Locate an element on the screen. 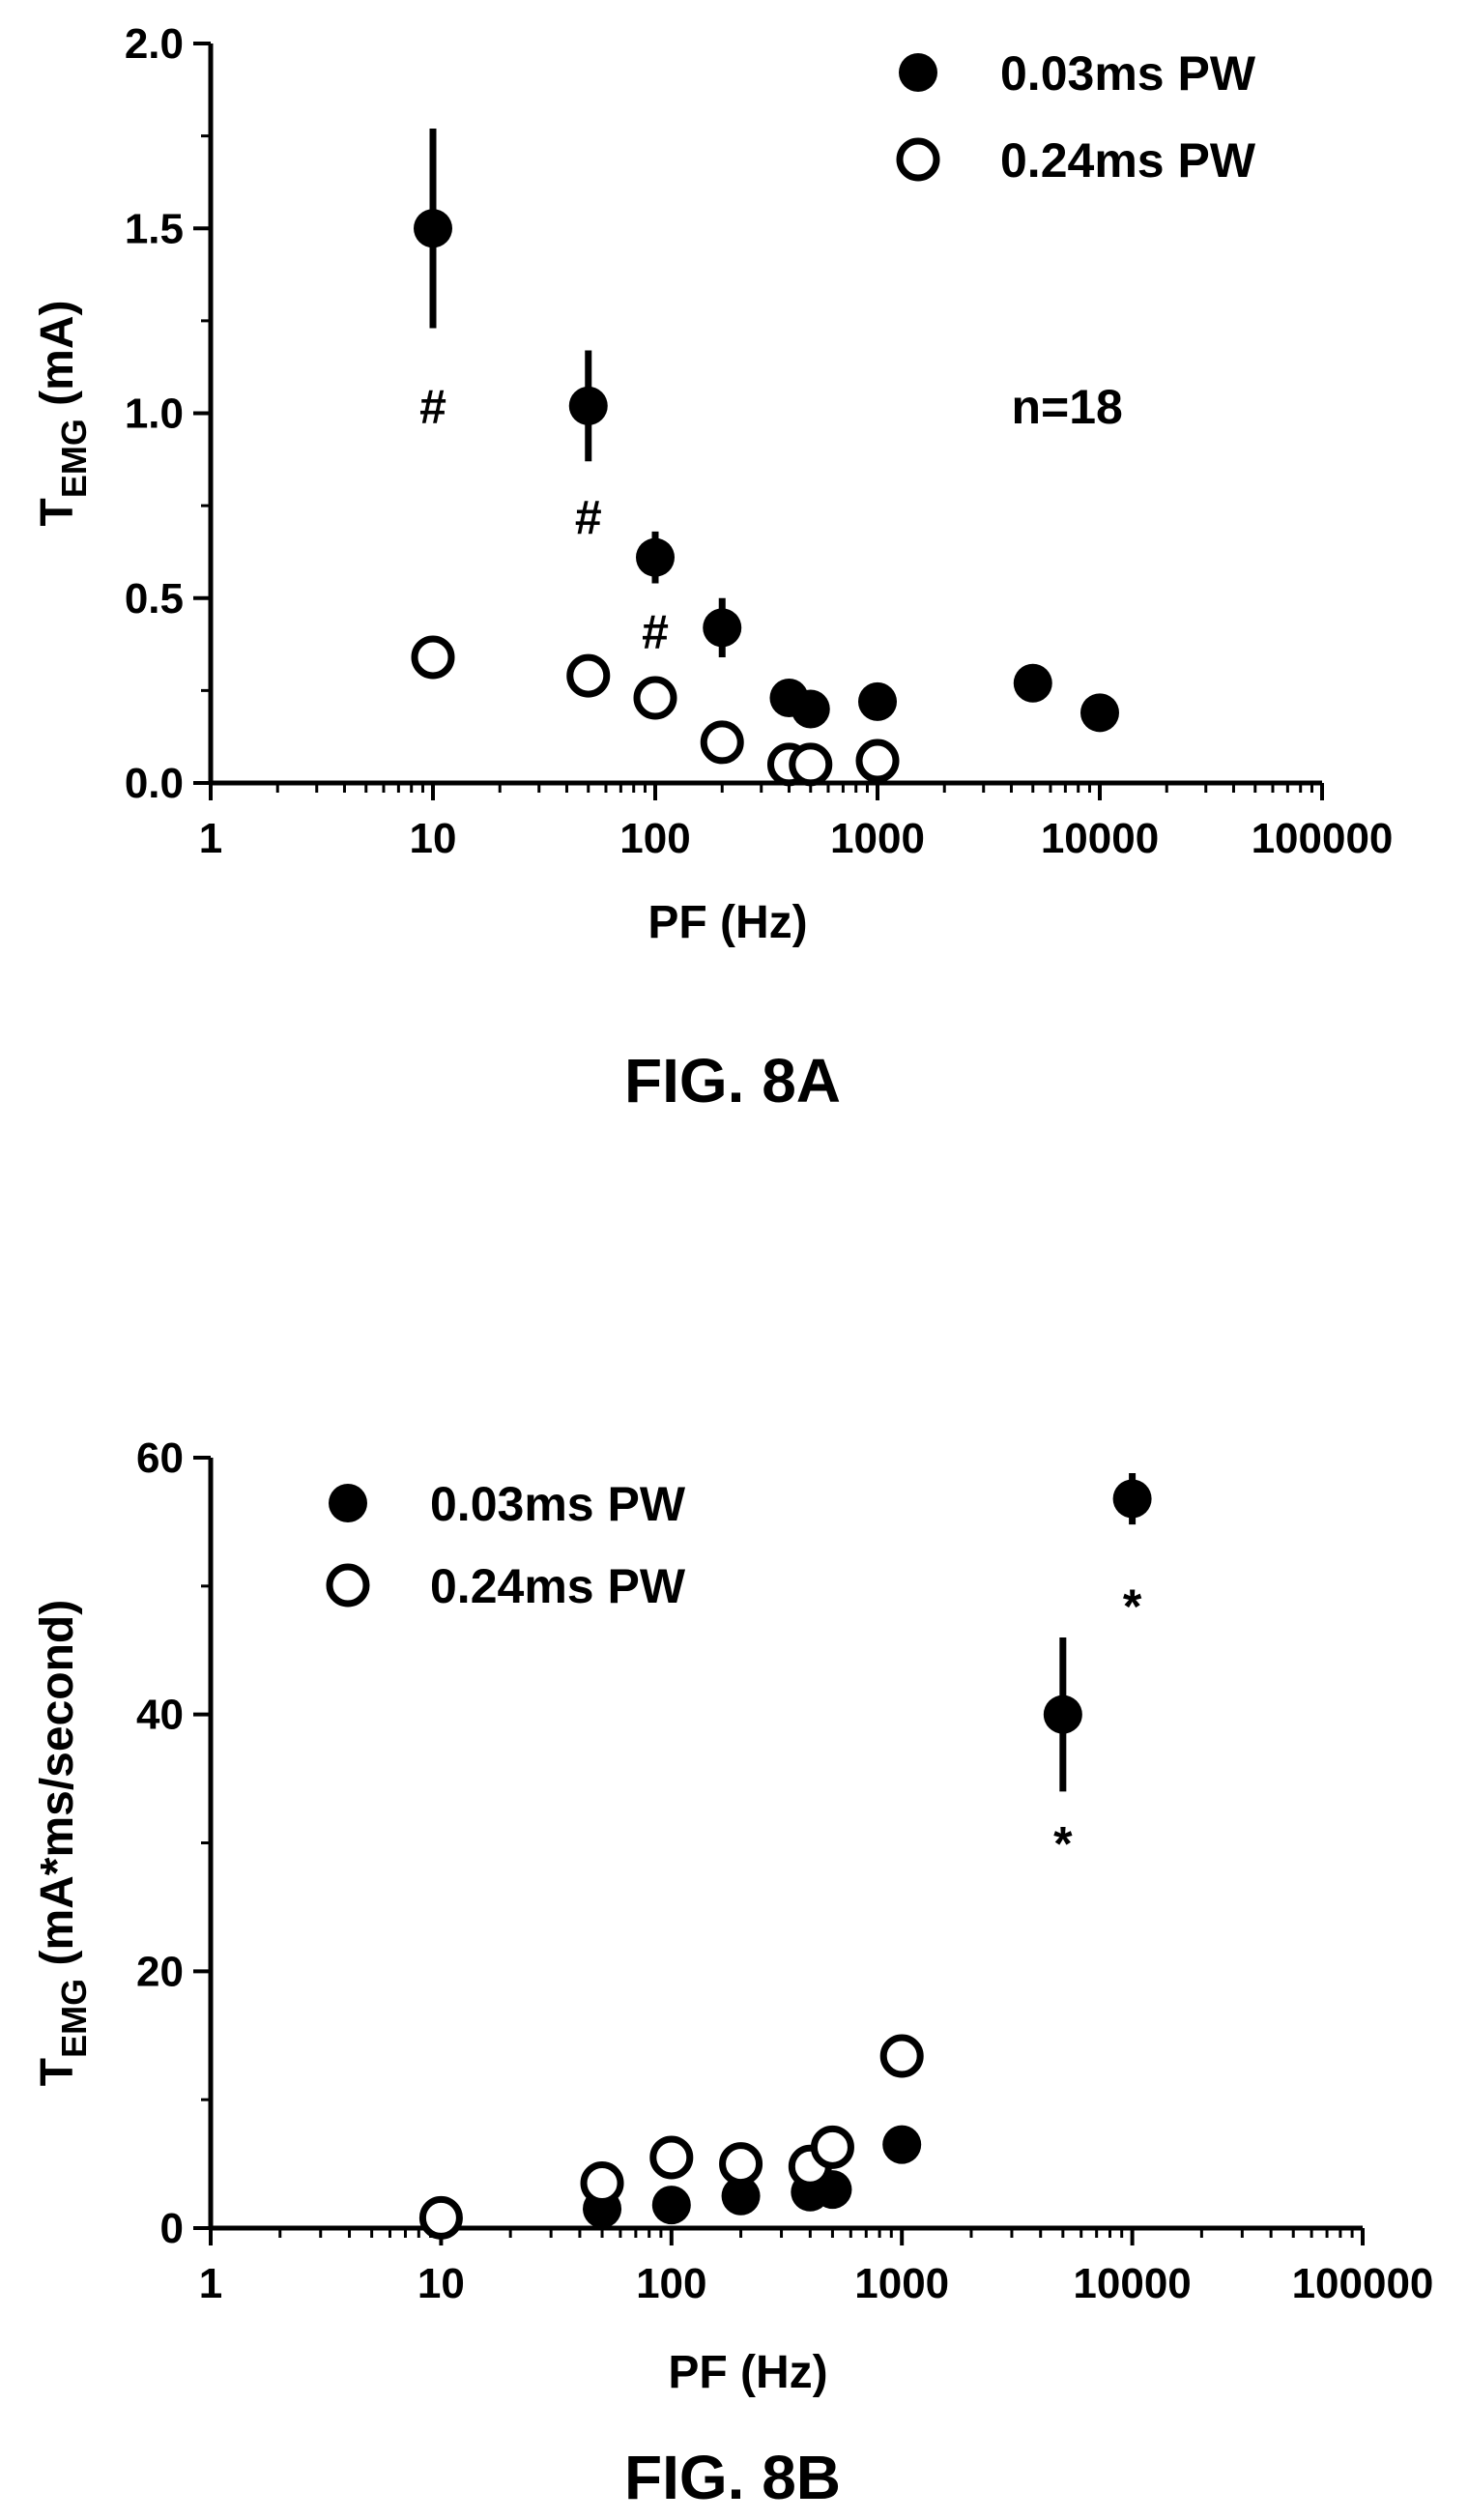  y-tick-label: 20 is located at coordinates (160, 1972).